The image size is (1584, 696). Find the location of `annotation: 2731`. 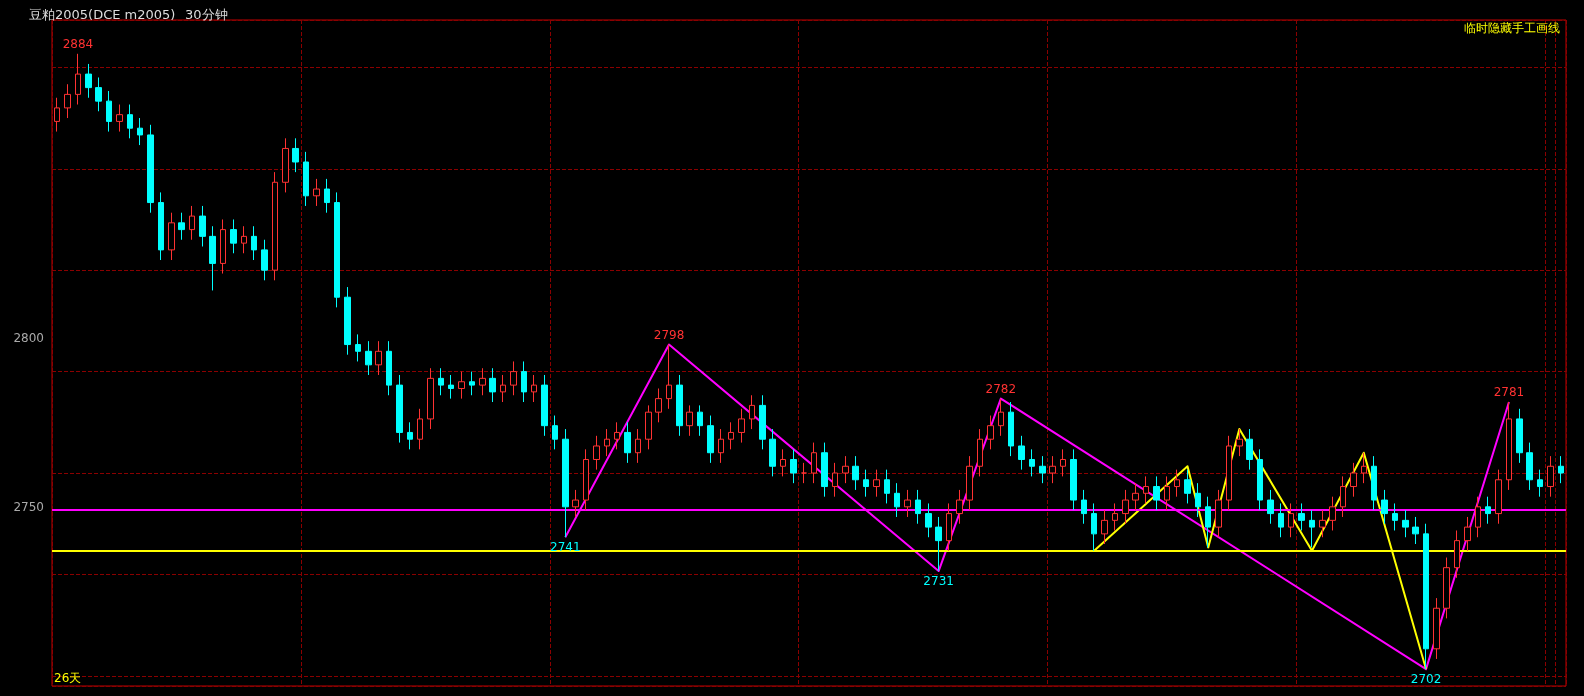

annotation: 2731 is located at coordinates (938, 581).